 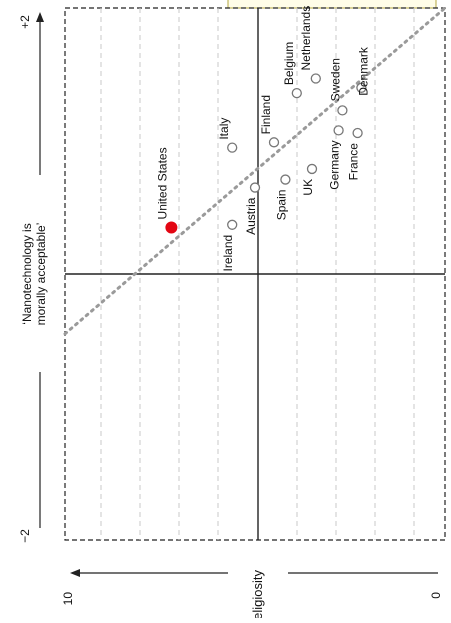 I want to click on x-axis-label: Religiosity, so click(x=257, y=594).